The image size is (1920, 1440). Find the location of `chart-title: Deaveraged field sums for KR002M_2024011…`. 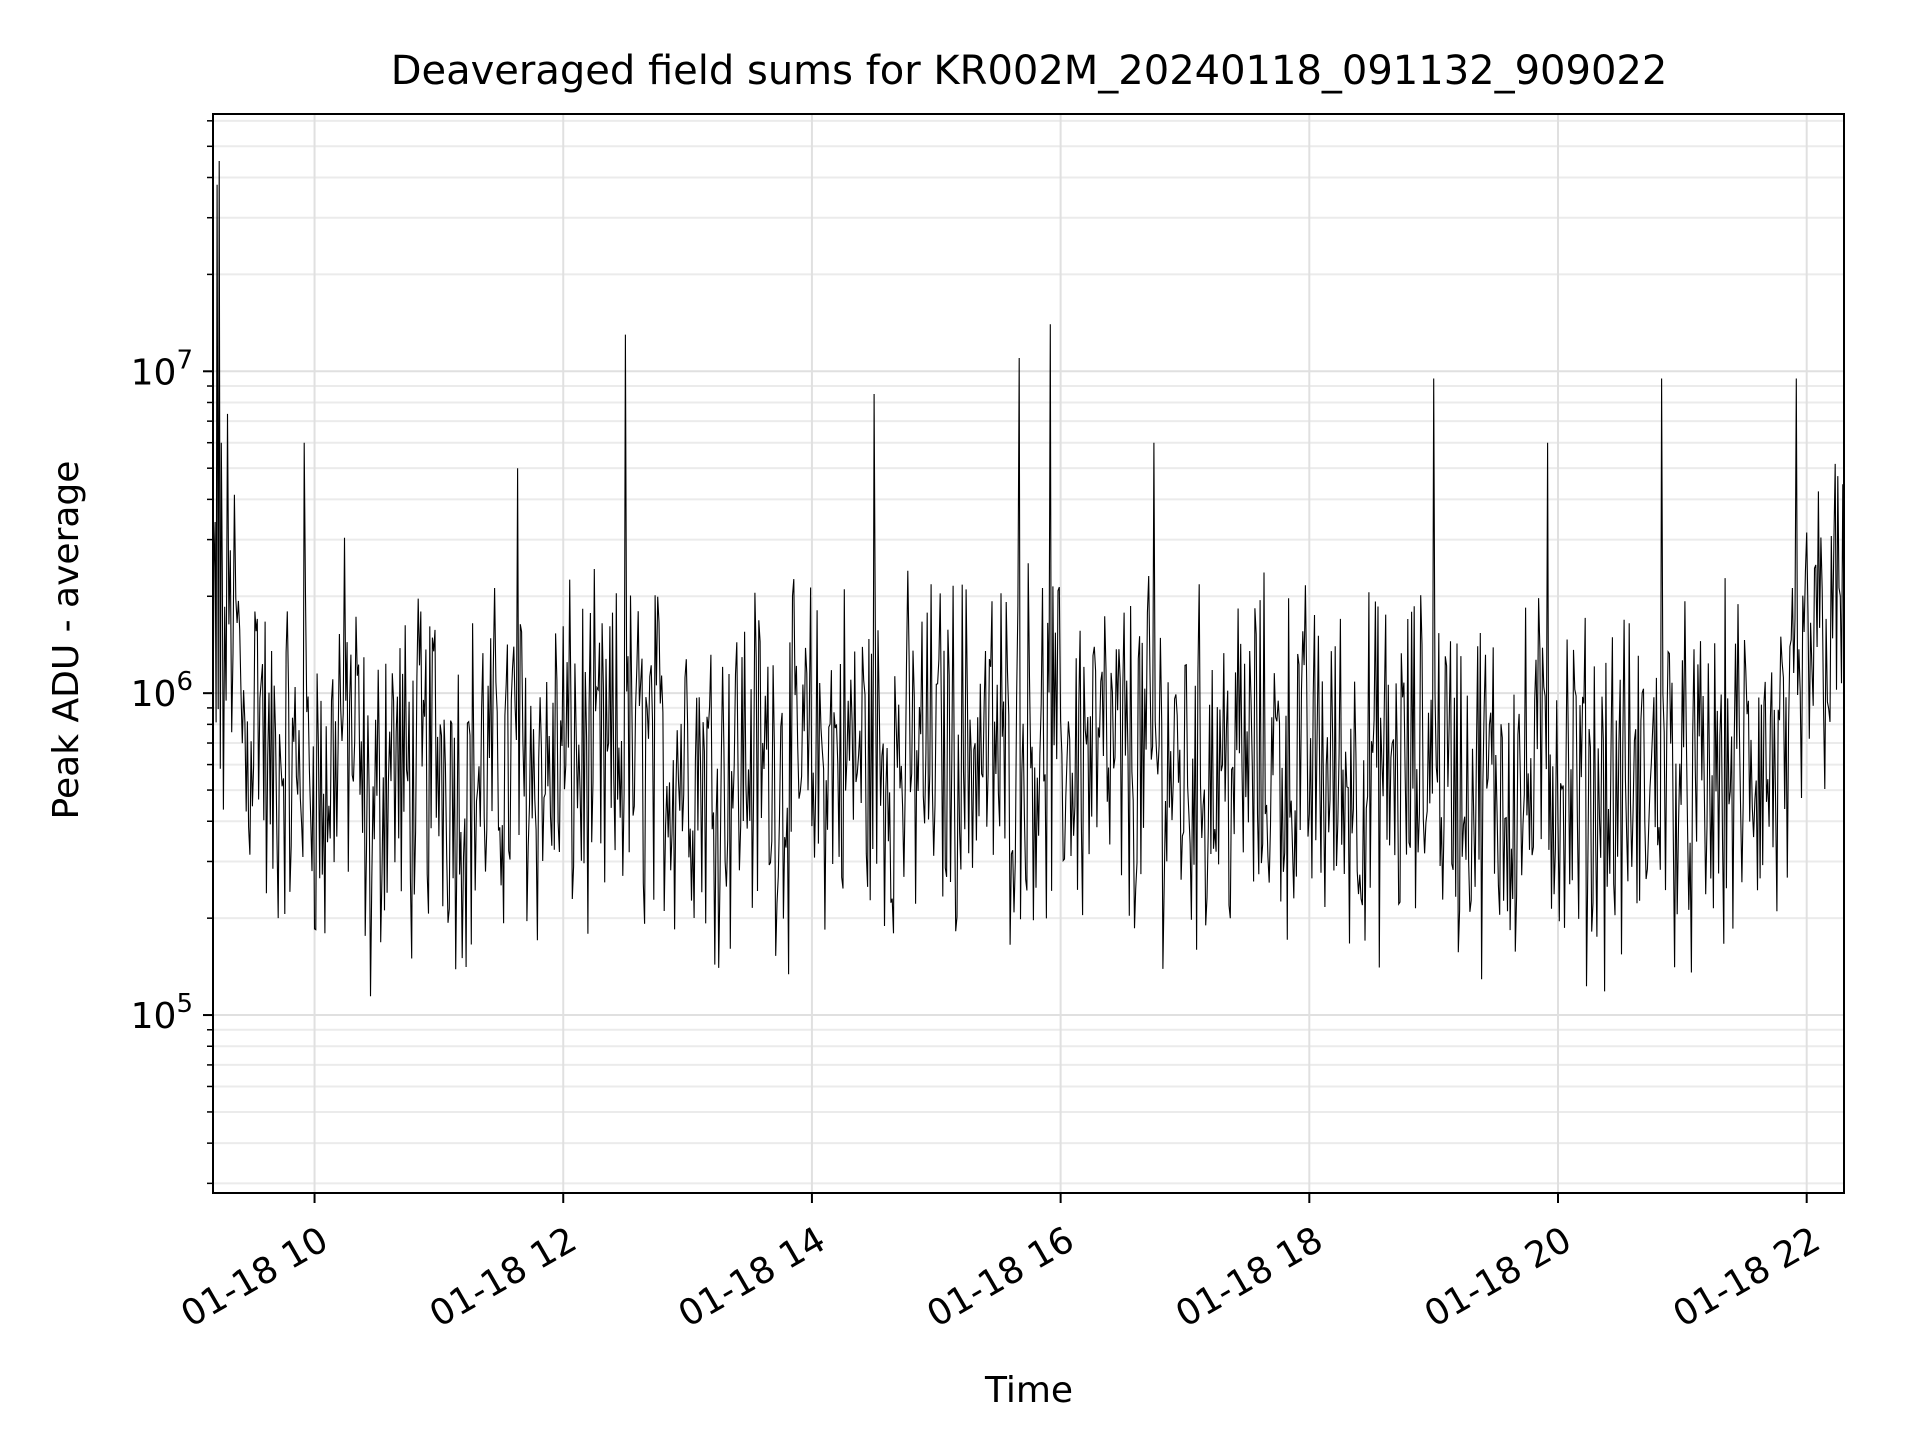

chart-title: Deaveraged field sums for KR002M_2024011… is located at coordinates (1029, 71).